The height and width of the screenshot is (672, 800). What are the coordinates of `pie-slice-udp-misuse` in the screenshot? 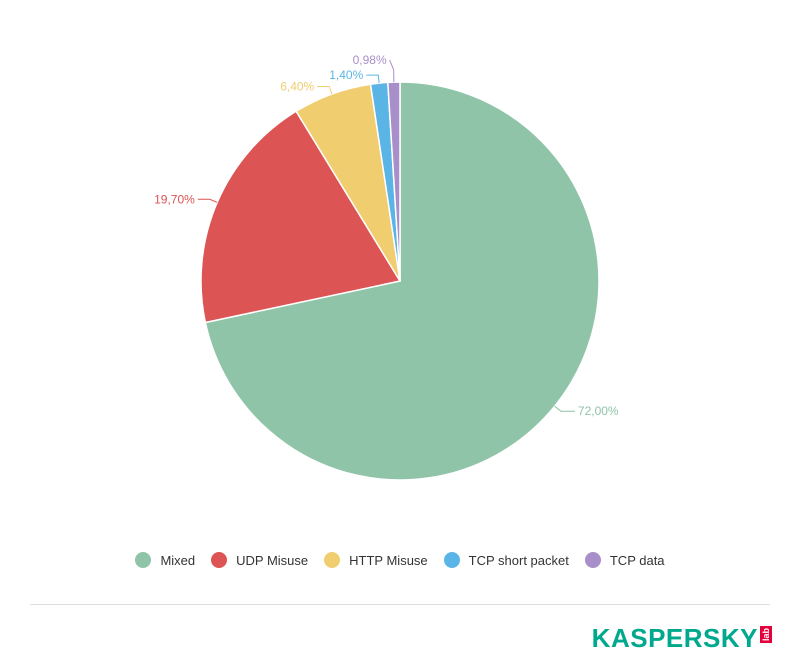 It's located at (301, 217).